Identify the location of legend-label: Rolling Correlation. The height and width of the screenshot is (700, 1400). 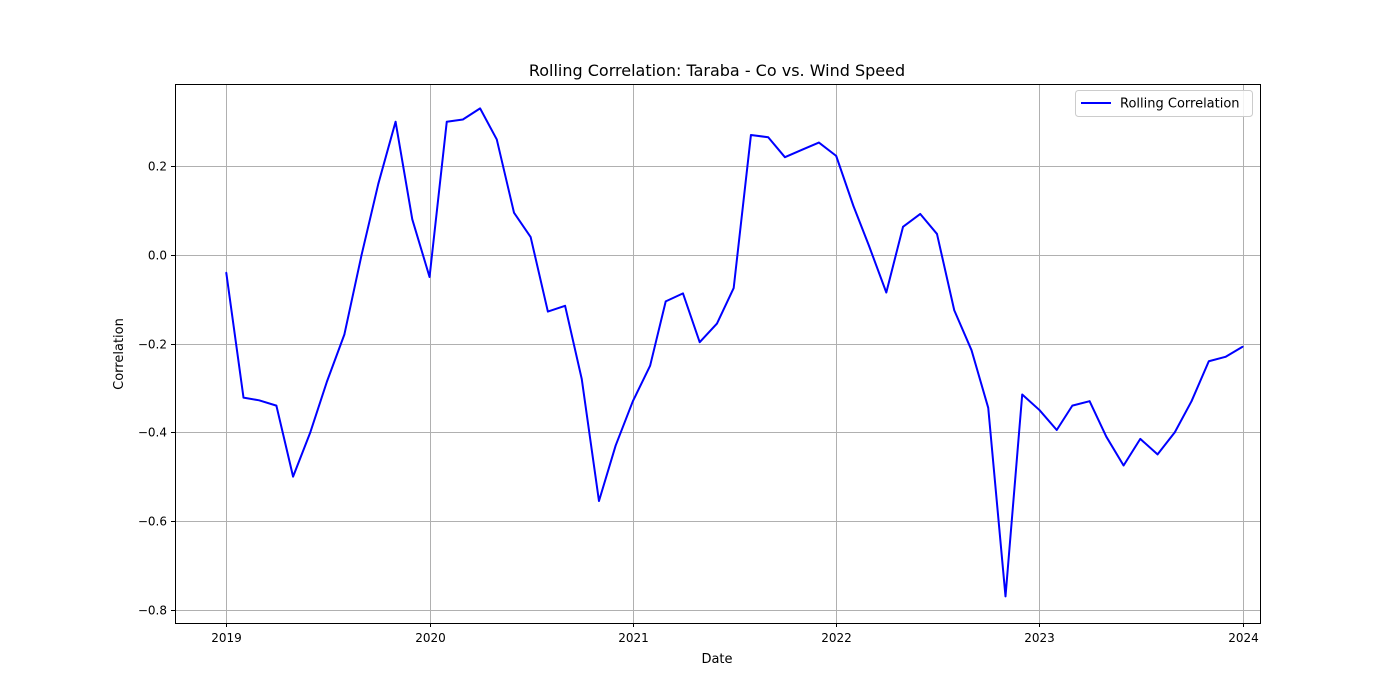
(1180, 104).